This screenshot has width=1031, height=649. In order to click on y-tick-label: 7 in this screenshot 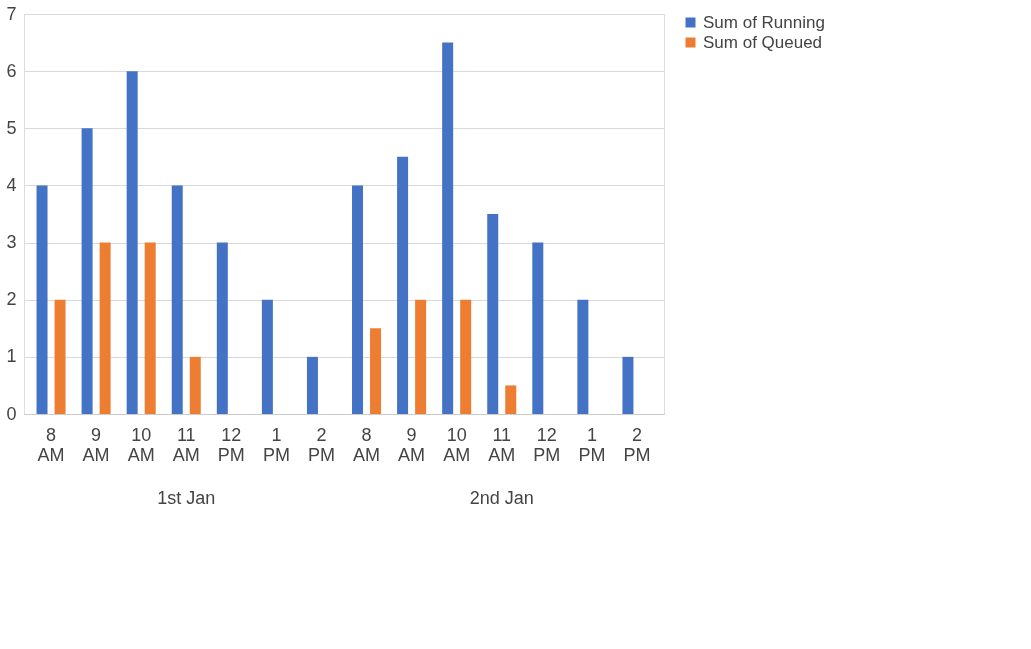, I will do `click(11, 13)`.